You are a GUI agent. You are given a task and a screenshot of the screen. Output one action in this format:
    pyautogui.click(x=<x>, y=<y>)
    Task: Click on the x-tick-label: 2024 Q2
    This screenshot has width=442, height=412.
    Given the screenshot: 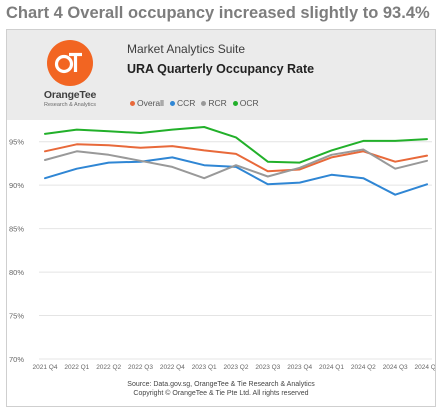 What is the action you would take?
    pyautogui.click(x=363, y=367)
    